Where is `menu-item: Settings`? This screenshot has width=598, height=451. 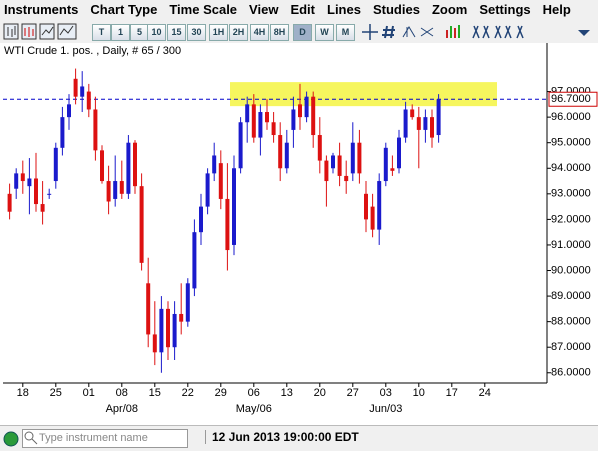 menu-item: Settings is located at coordinates (505, 9).